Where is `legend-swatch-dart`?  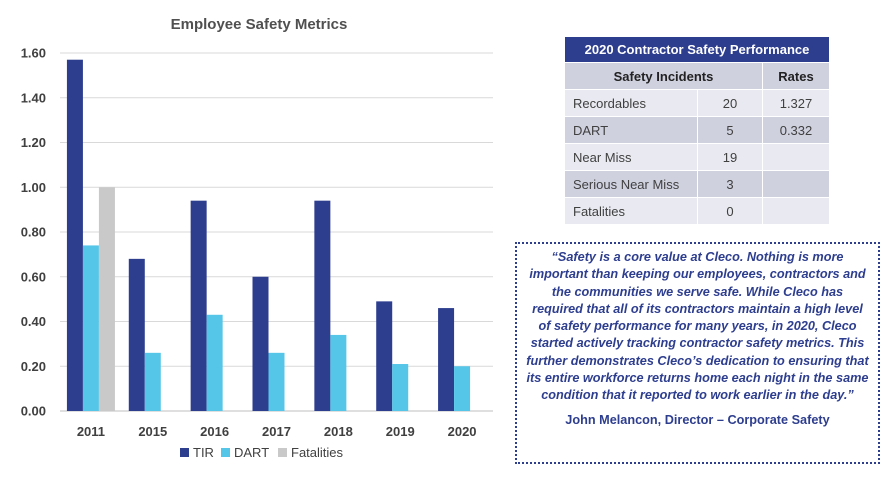 legend-swatch-dart is located at coordinates (225, 452).